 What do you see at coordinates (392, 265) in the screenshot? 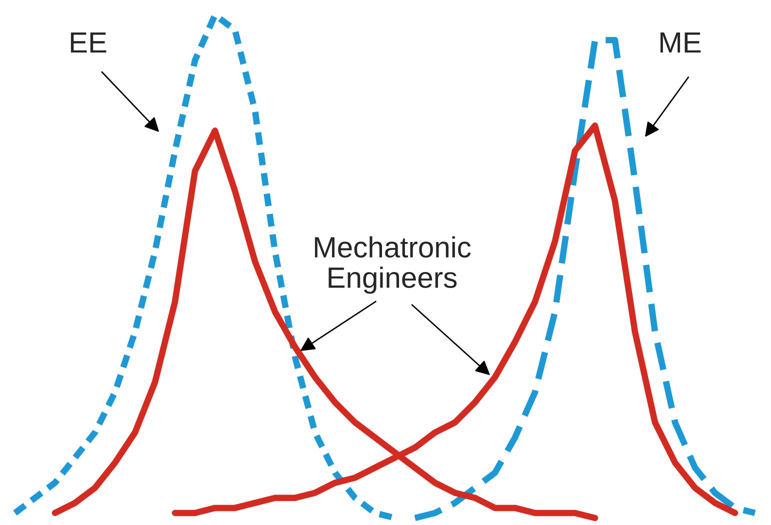
I see `annotation: Mechatronic Engineers` at bounding box center [392, 265].